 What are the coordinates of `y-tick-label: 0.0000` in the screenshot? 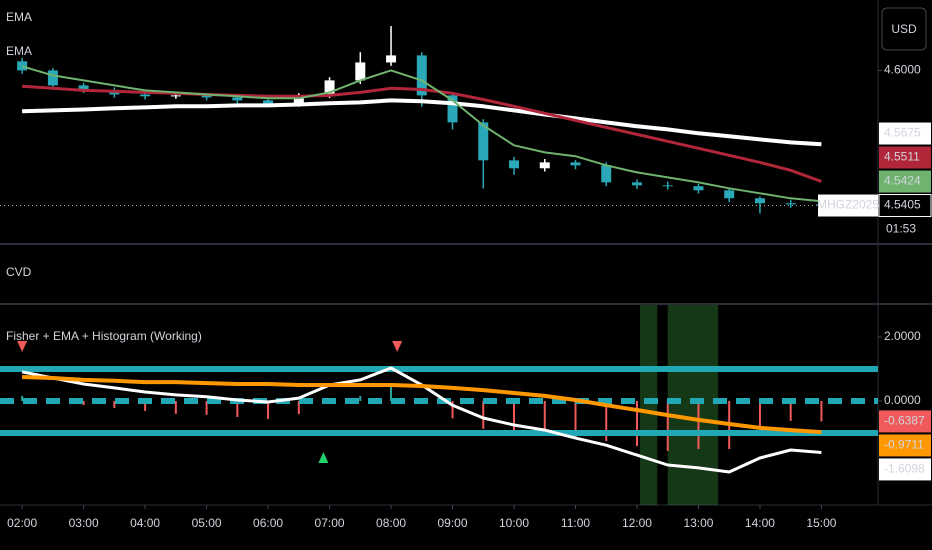 It's located at (902, 400).